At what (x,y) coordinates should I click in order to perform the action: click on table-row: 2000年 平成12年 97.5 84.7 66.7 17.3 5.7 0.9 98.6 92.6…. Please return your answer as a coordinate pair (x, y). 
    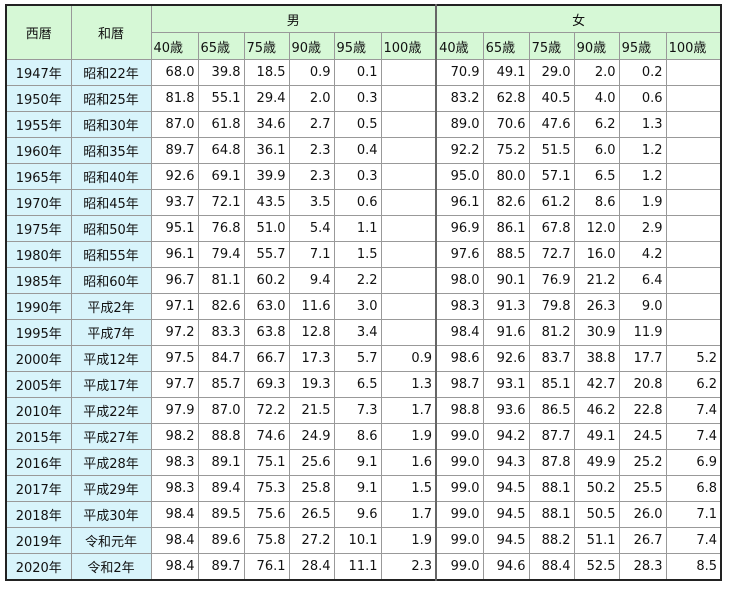
    Looking at the image, I should click on (363, 358).